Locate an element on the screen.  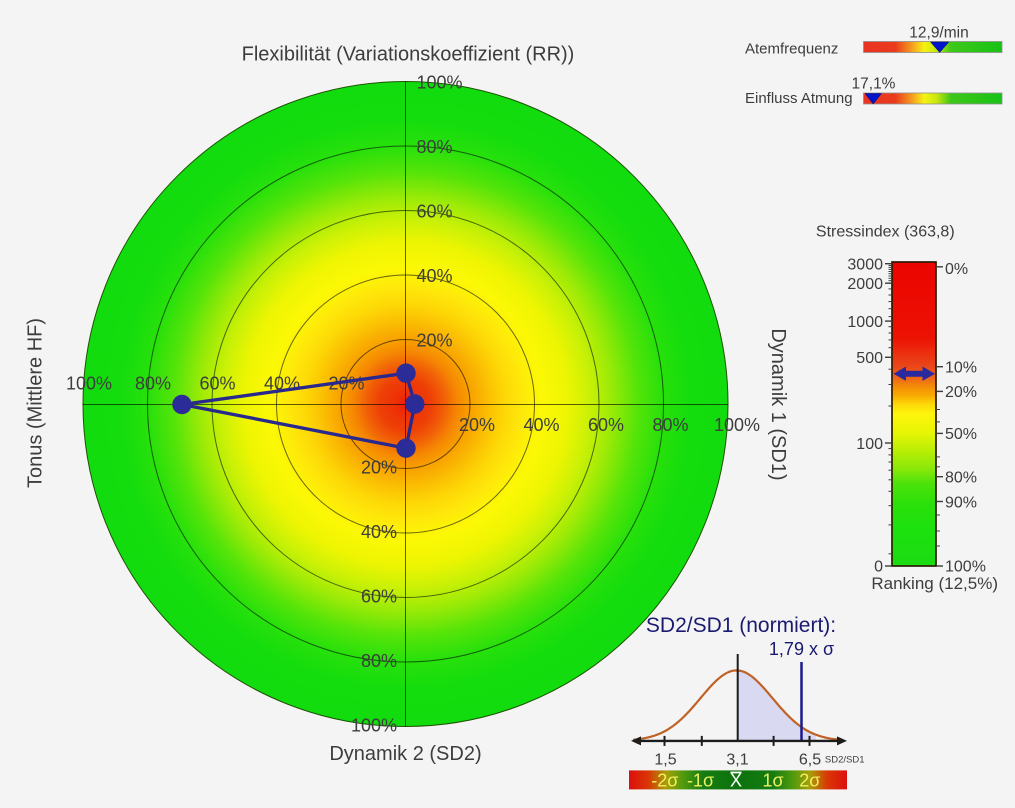
svg-text: Einfluss Atmung is located at coordinates (799, 98).